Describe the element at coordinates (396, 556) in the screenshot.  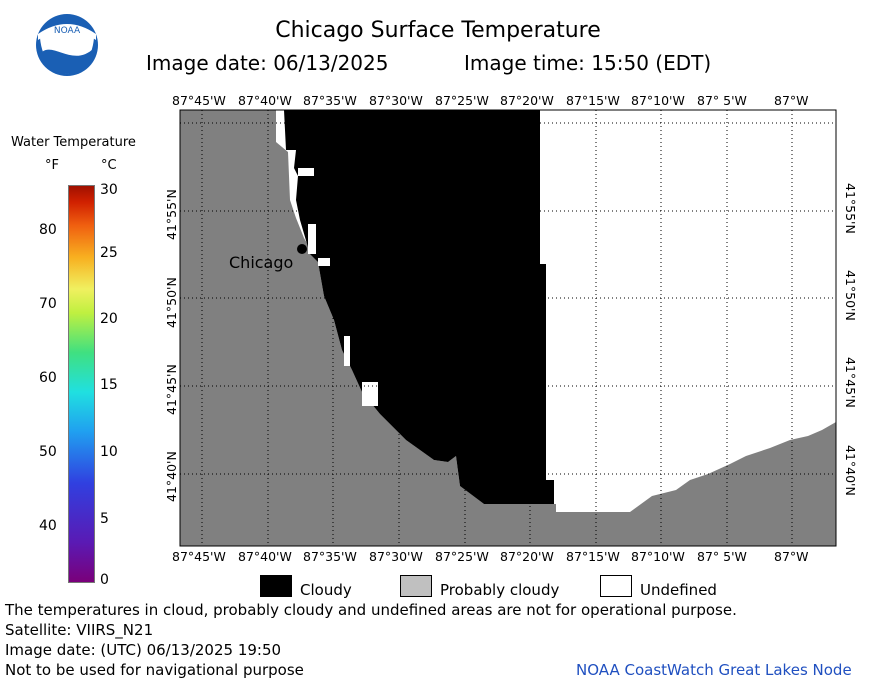
I see `lon-label-bottom: 87°30'W` at that location.